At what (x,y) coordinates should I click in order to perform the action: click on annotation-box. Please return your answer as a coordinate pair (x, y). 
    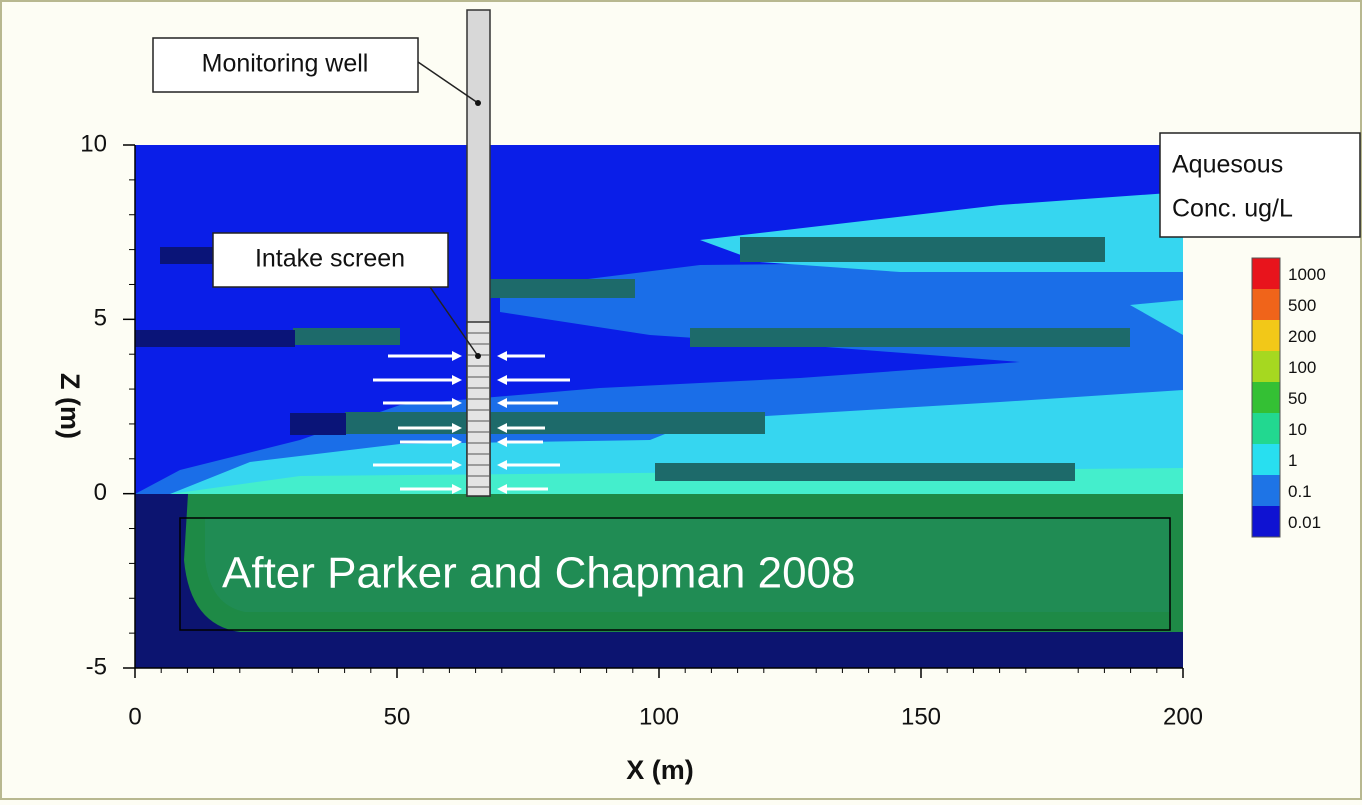
    Looking at the image, I should click on (675, 574).